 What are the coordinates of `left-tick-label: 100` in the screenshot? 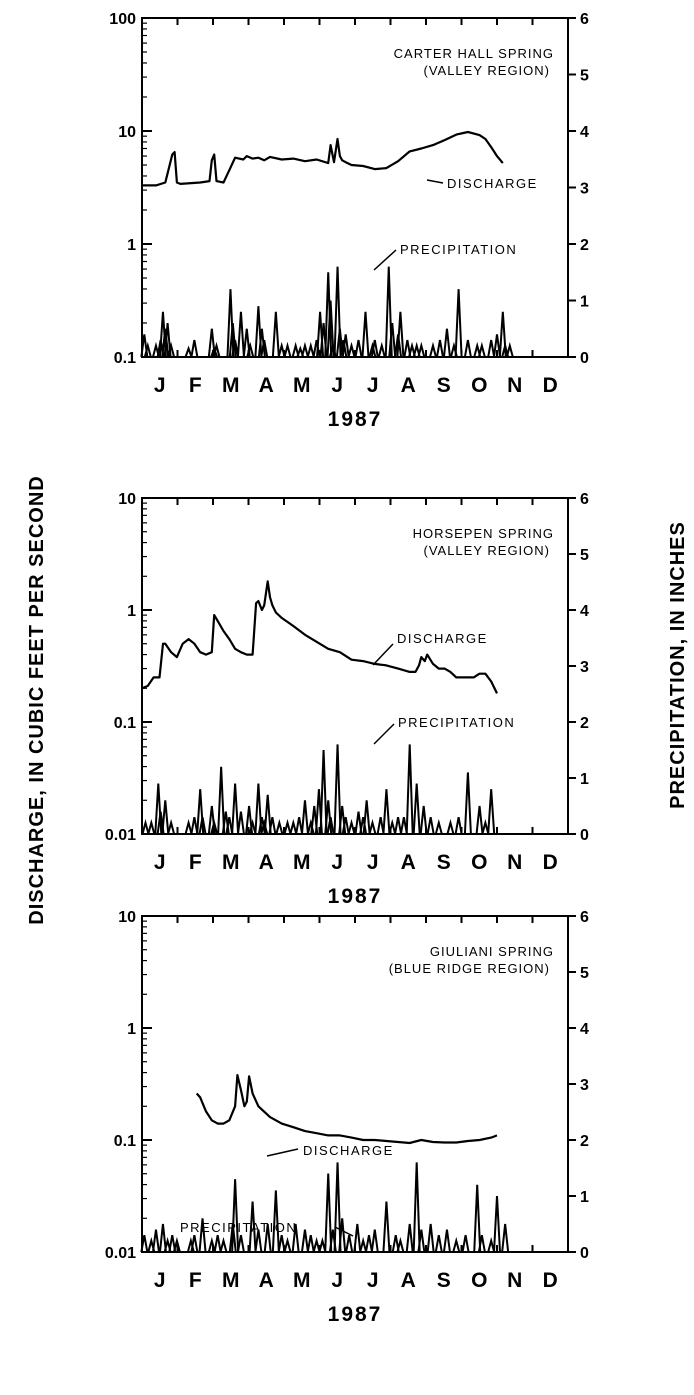 It's located at (122, 19).